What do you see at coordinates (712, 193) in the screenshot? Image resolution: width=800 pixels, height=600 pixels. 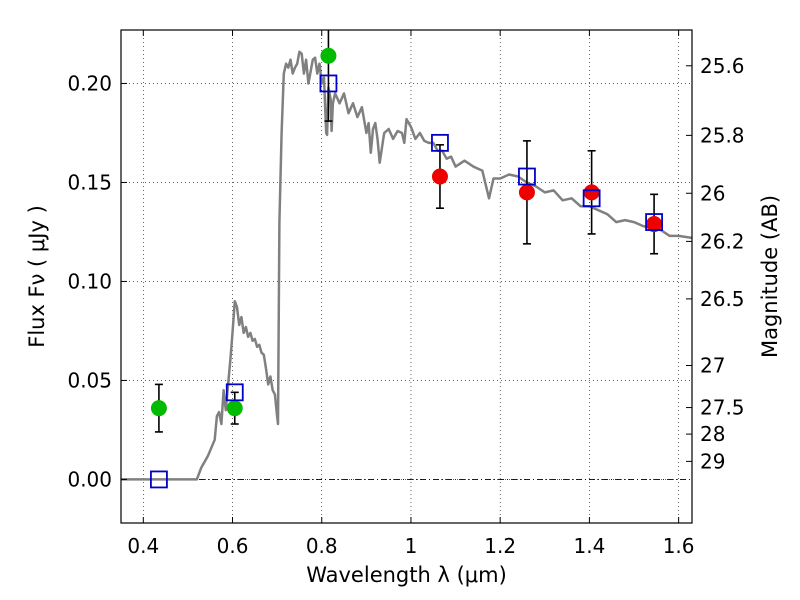 I see `right-tick-label: 26` at bounding box center [712, 193].